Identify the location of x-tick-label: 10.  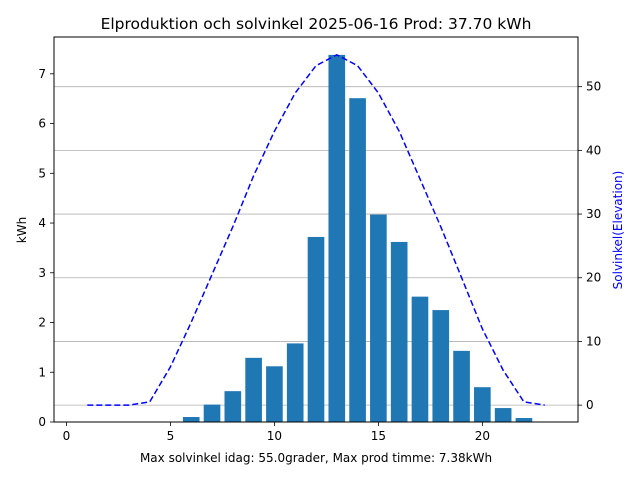
(274, 436).